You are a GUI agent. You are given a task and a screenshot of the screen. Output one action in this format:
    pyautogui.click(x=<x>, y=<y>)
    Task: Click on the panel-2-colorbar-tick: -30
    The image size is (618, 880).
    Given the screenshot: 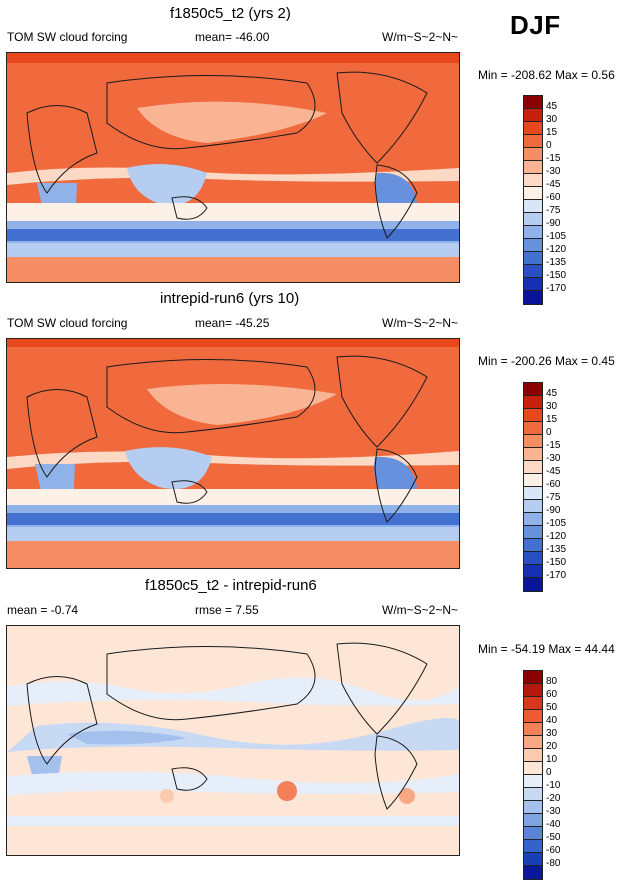 What is the action you would take?
    pyautogui.click(x=553, y=458)
    